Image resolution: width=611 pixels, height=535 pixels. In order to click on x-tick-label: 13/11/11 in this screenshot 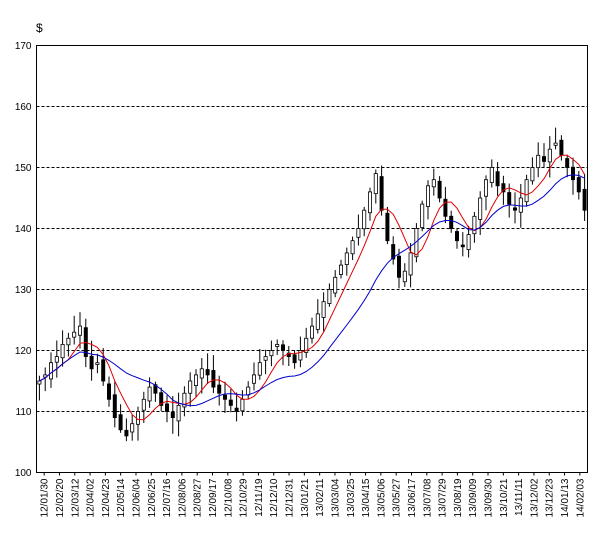, I will do `click(519, 497)`.